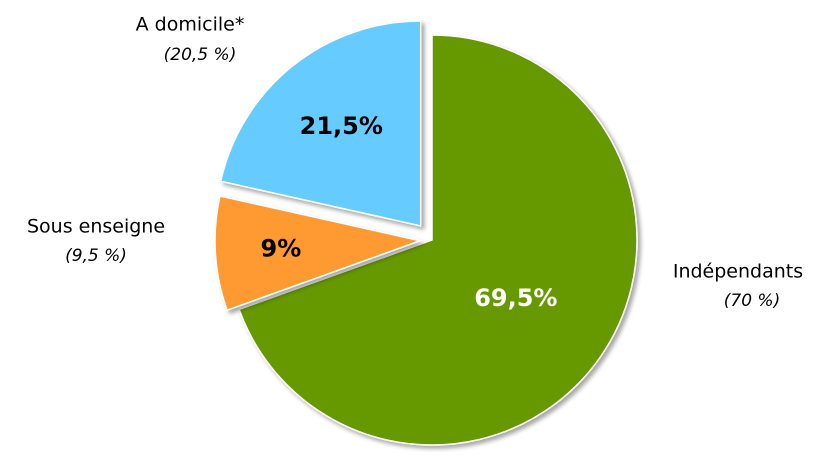  Describe the element at coordinates (738, 272) in the screenshot. I see `category-label: Indépendants` at that location.